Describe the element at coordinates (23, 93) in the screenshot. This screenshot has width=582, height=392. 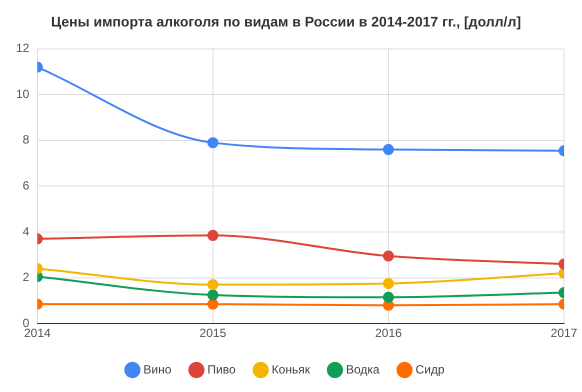
I see `y-tick-label: 10` at that location.